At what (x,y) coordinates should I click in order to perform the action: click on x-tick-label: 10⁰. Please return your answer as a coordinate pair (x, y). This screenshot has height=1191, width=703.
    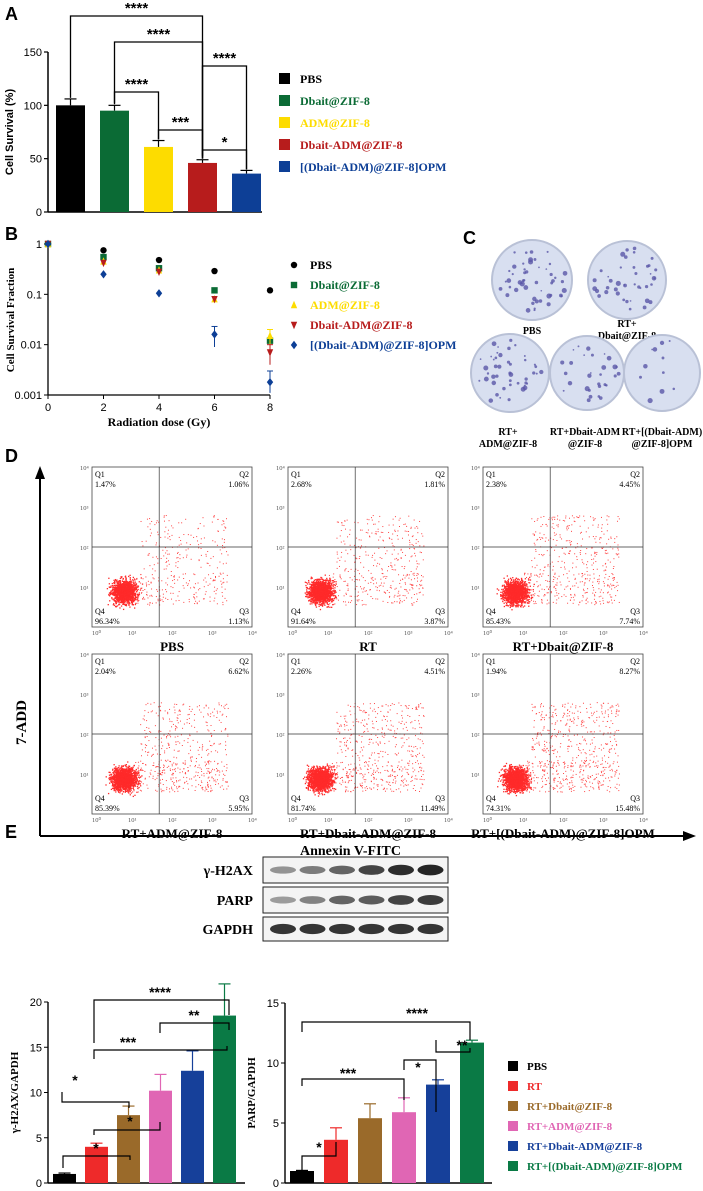
    Looking at the image, I should click on (293, 633).